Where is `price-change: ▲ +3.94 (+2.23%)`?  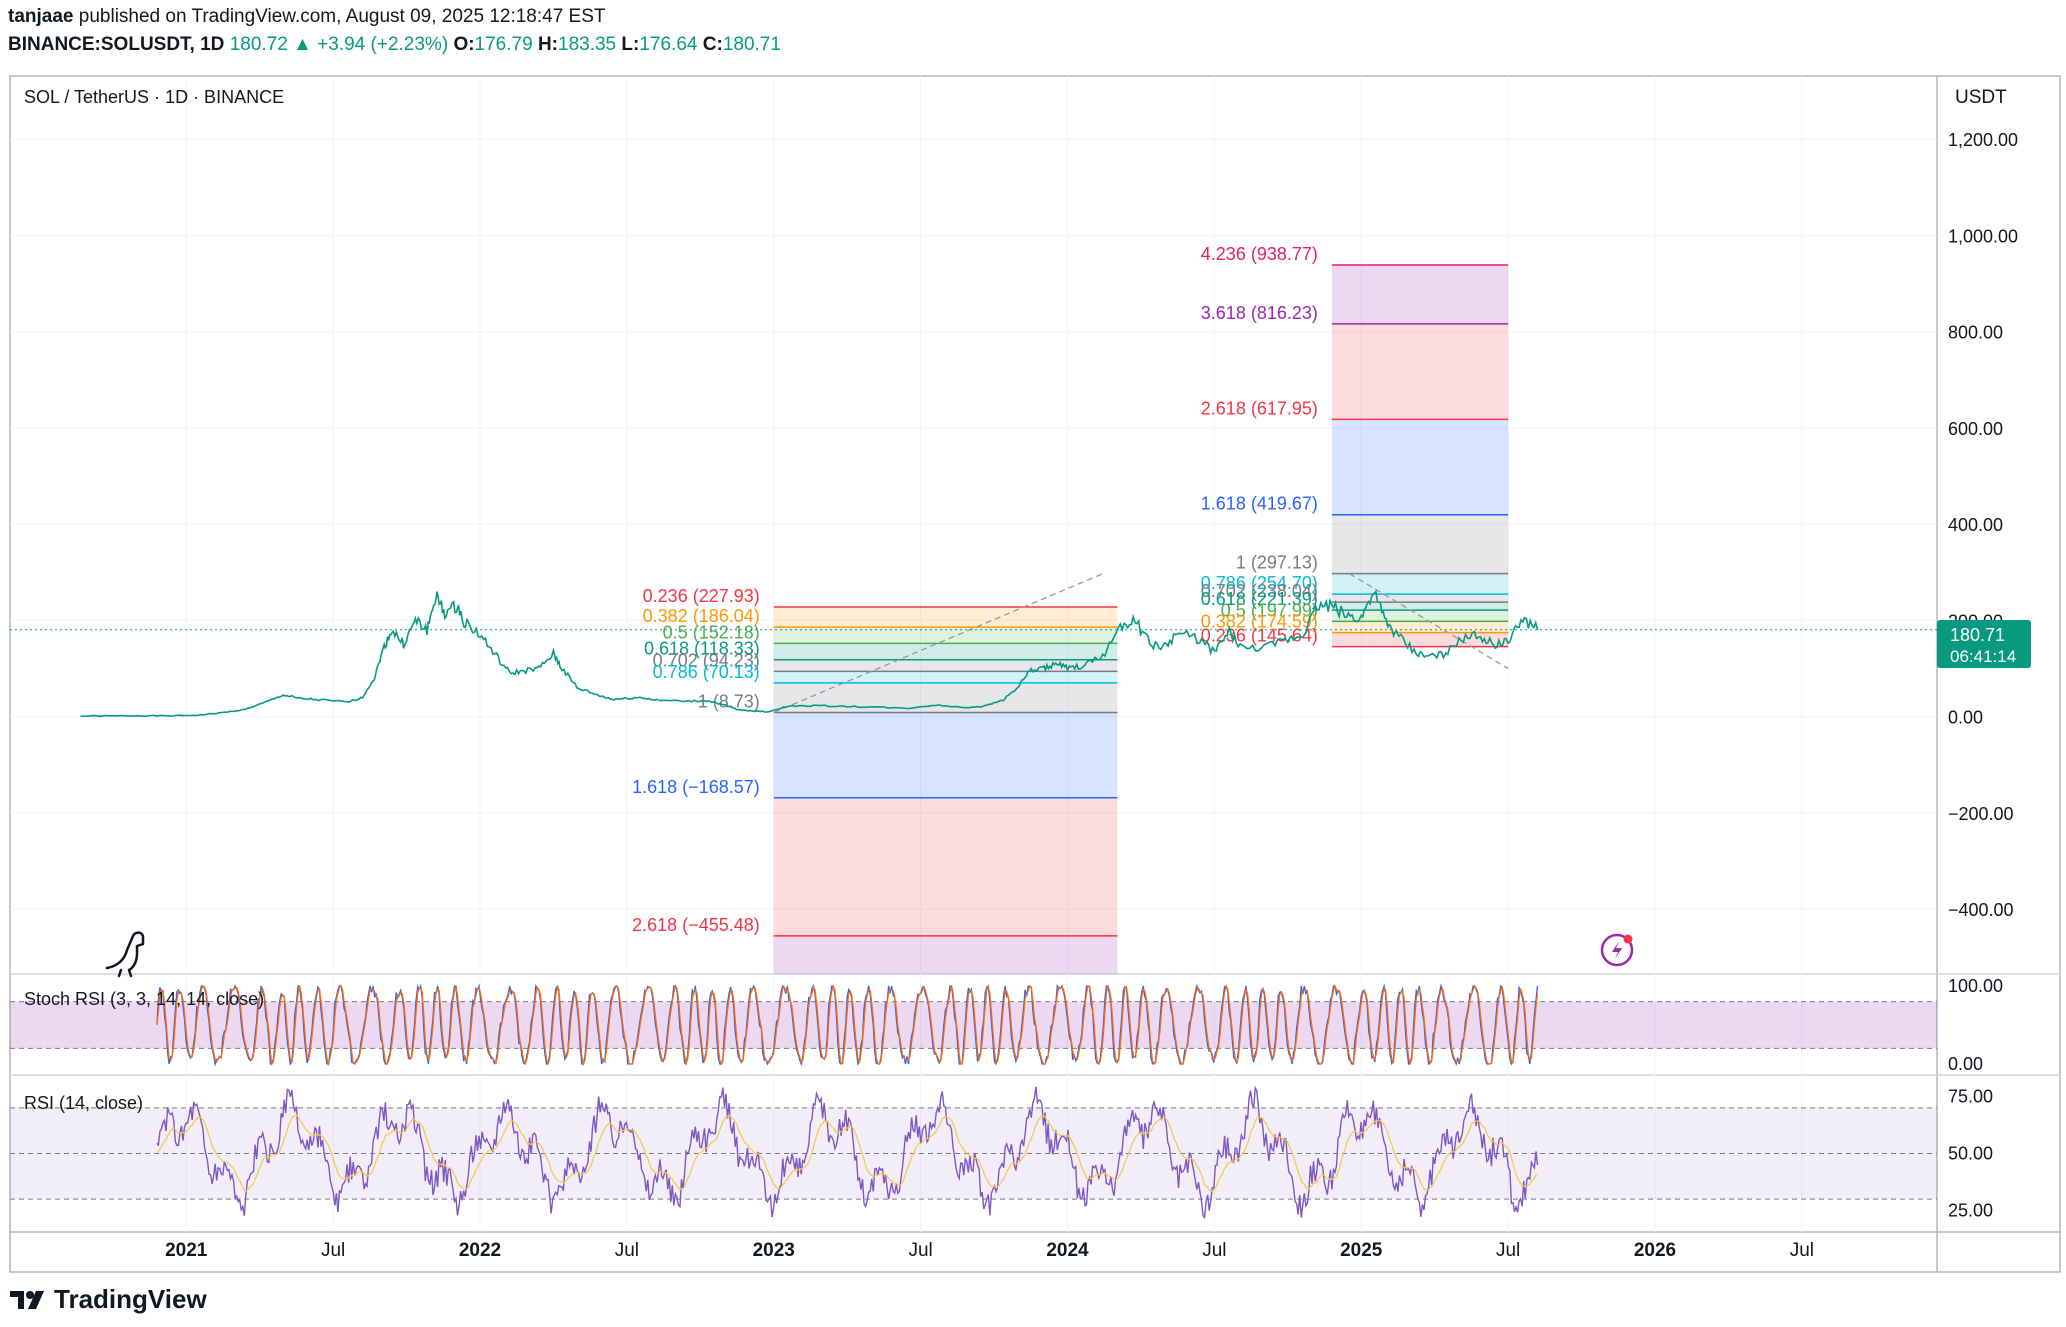
price-change: ▲ +3.94 (+2.23%) is located at coordinates (371, 44).